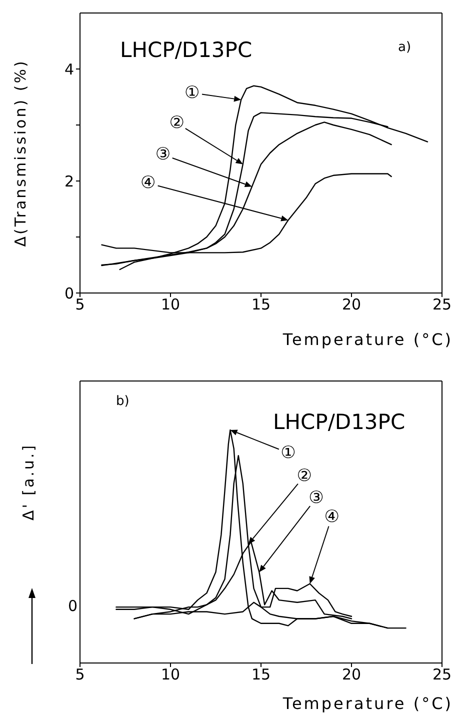 This screenshot has height=725, width=453. I want to click on y-tick-label: 0, so click(69, 293).